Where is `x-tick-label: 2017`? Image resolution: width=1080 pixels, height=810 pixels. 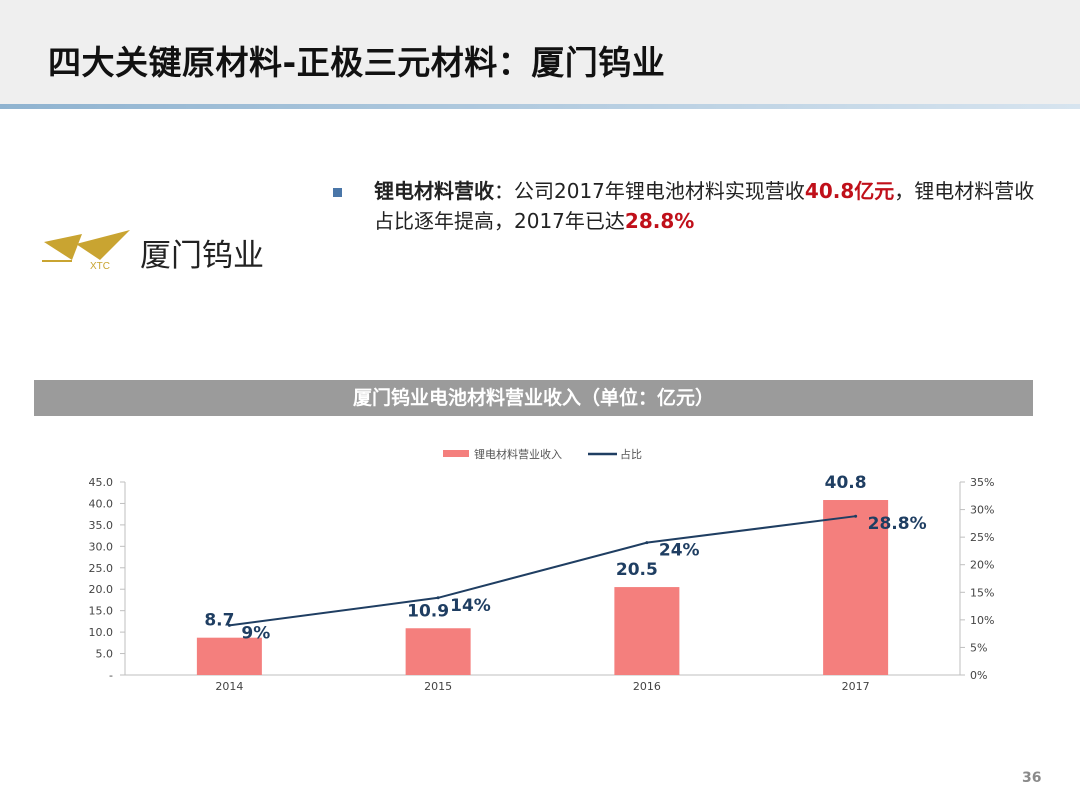 x-tick-label: 2017 is located at coordinates (856, 686).